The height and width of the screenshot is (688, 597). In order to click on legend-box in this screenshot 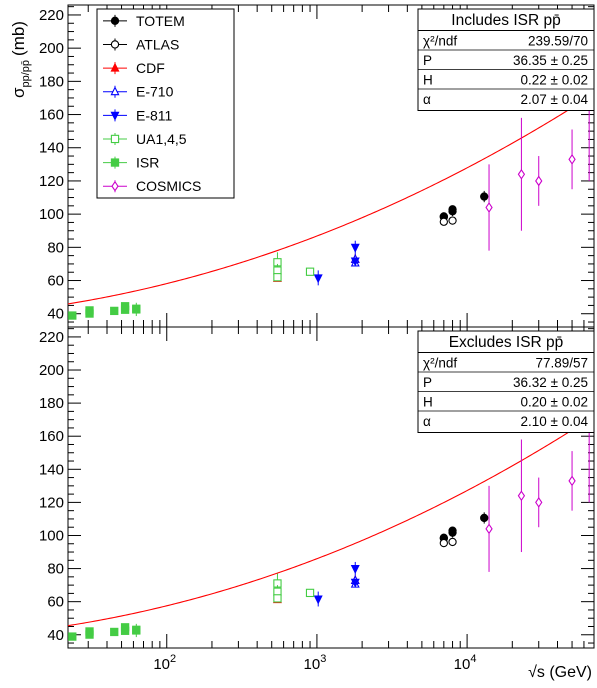, I will do `click(165, 103)`.